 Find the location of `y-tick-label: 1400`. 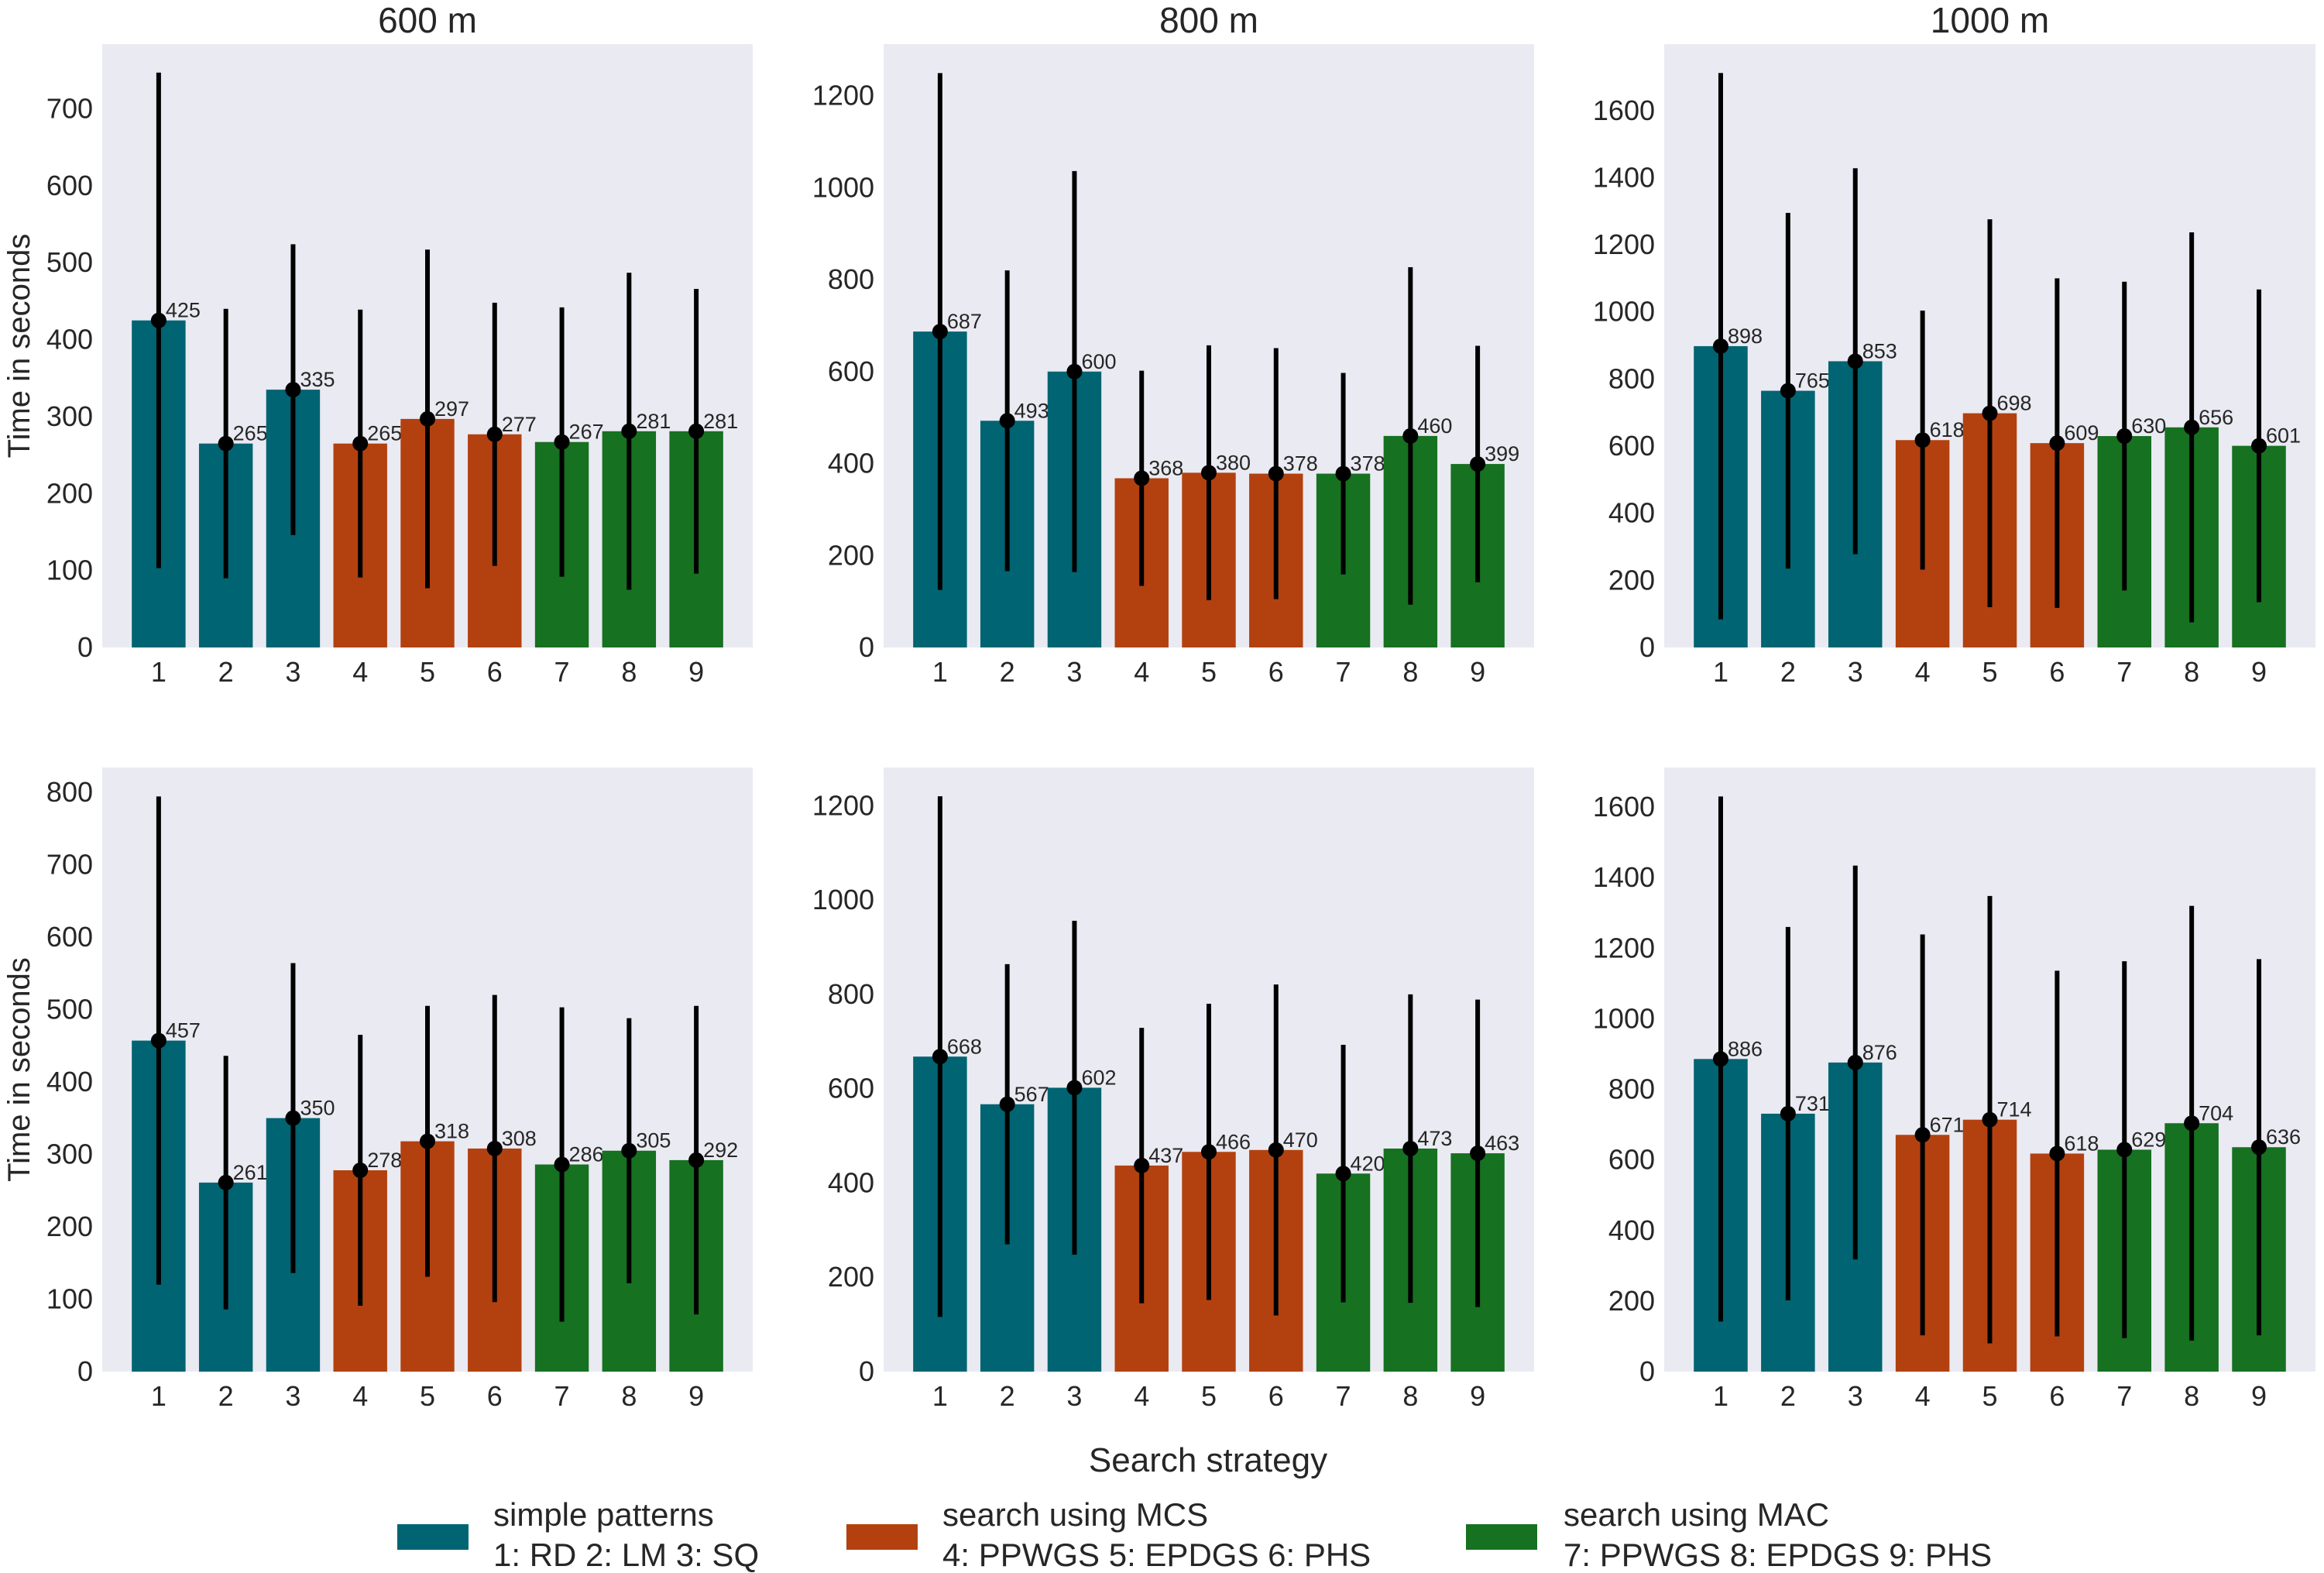

y-tick-label: 1400 is located at coordinates (1624, 177).